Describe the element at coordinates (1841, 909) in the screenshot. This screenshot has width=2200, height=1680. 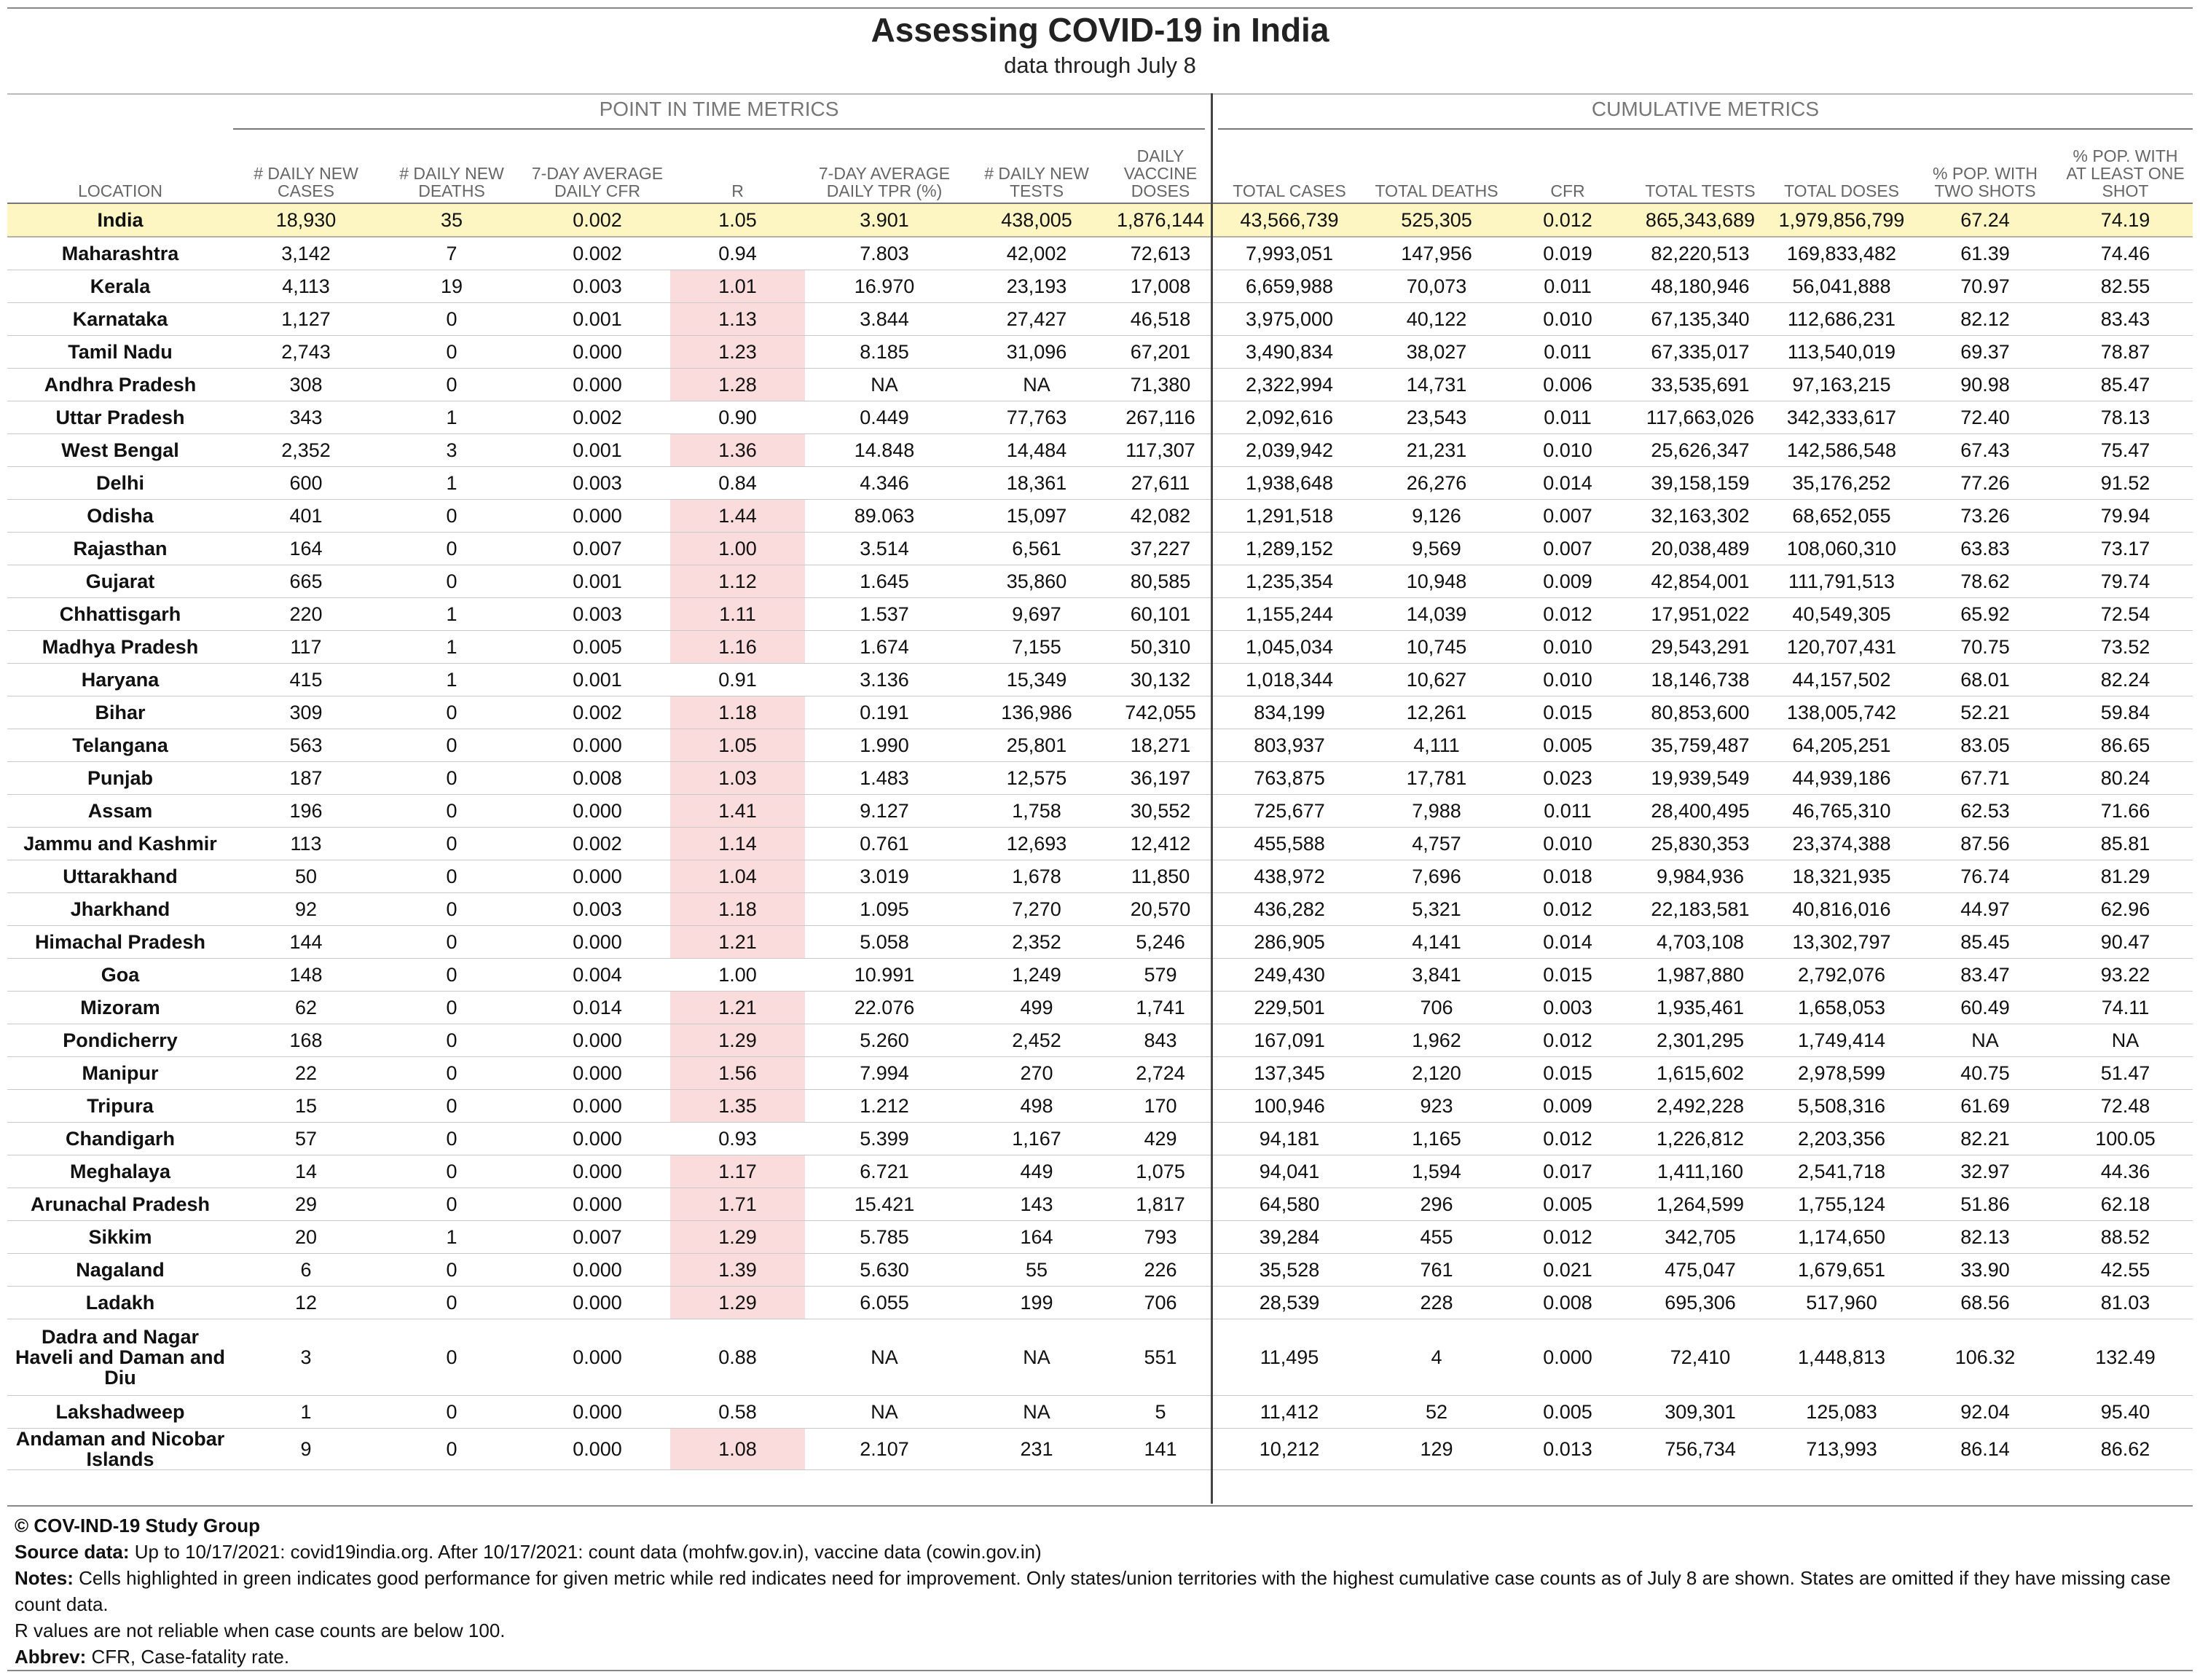
I see `cell-total-doses: 40,816,016` at that location.